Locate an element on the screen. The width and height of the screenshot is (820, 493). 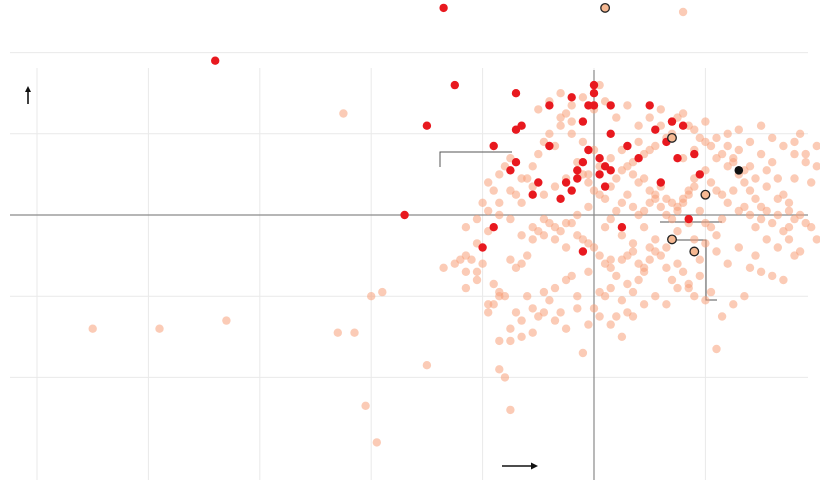
data-point-ringed is located at coordinates (672, 239).